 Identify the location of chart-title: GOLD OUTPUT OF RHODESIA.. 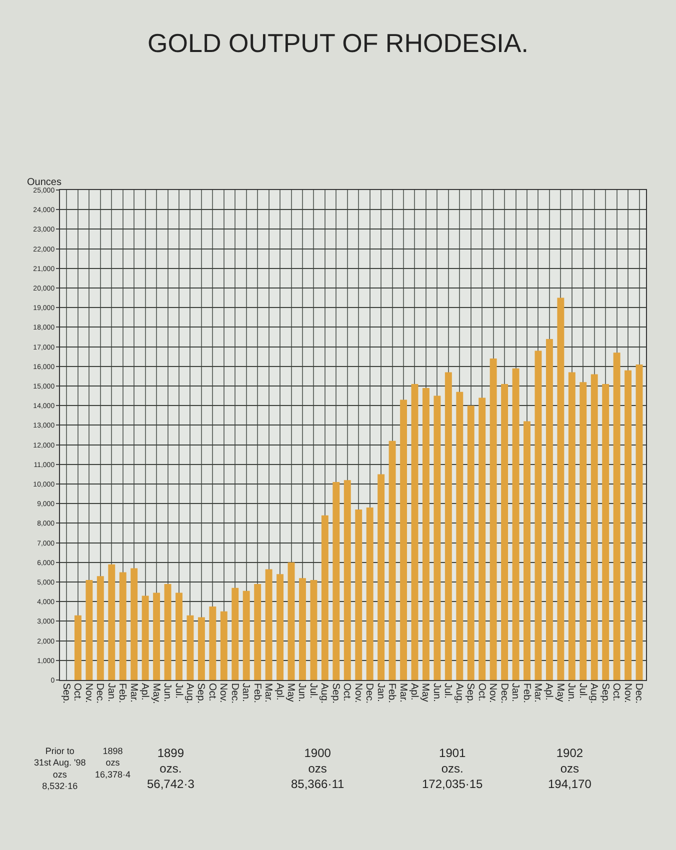
(338, 43).